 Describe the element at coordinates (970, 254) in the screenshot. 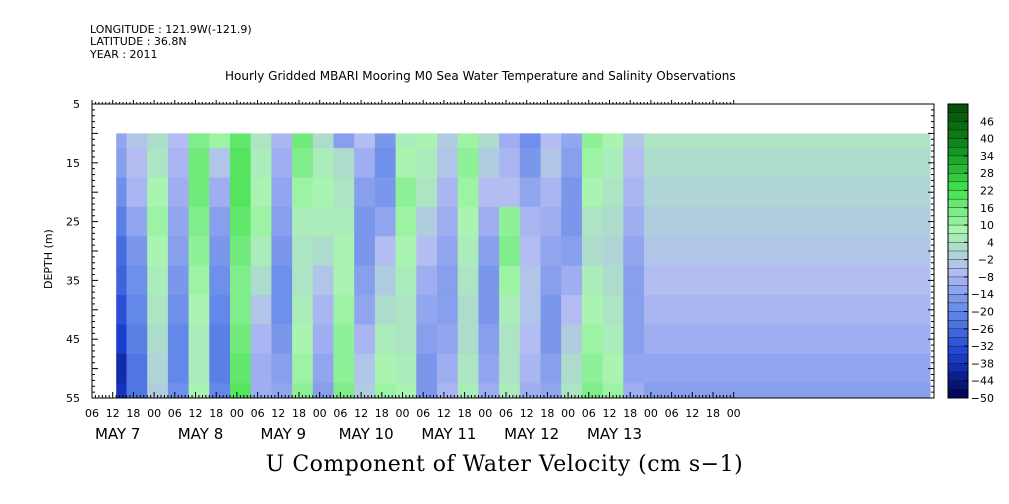

I see `colorbar: 46 40 34 28 22 16 10 4 −2 −8 −14 −20 −26 −32 −38 −44 −50` at that location.